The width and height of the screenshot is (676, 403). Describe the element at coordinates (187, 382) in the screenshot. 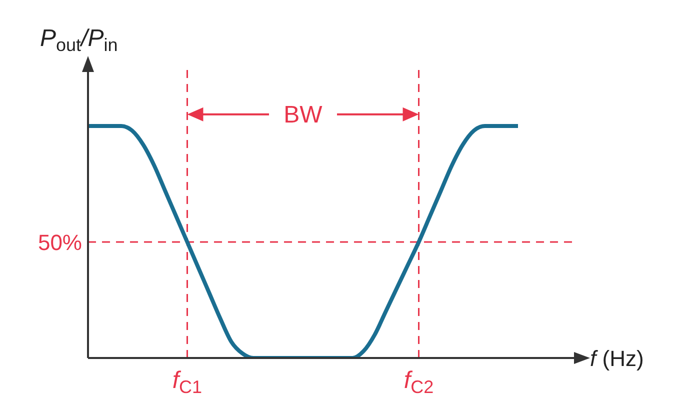

I see `x-tick-label: f$_{C1}$` at that location.